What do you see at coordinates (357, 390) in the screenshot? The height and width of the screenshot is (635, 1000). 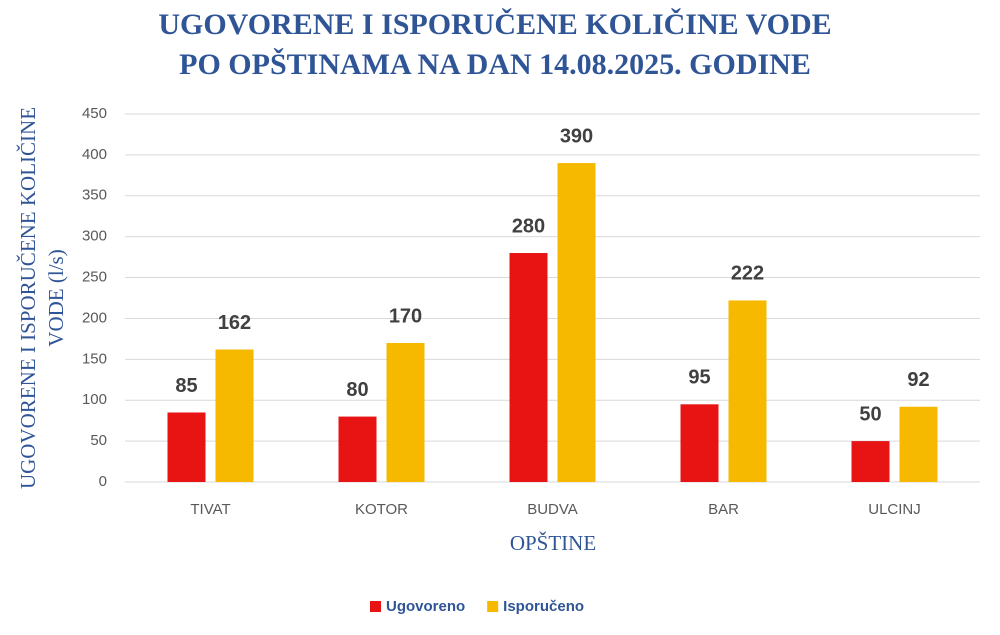 I see `data-label: 80` at bounding box center [357, 390].